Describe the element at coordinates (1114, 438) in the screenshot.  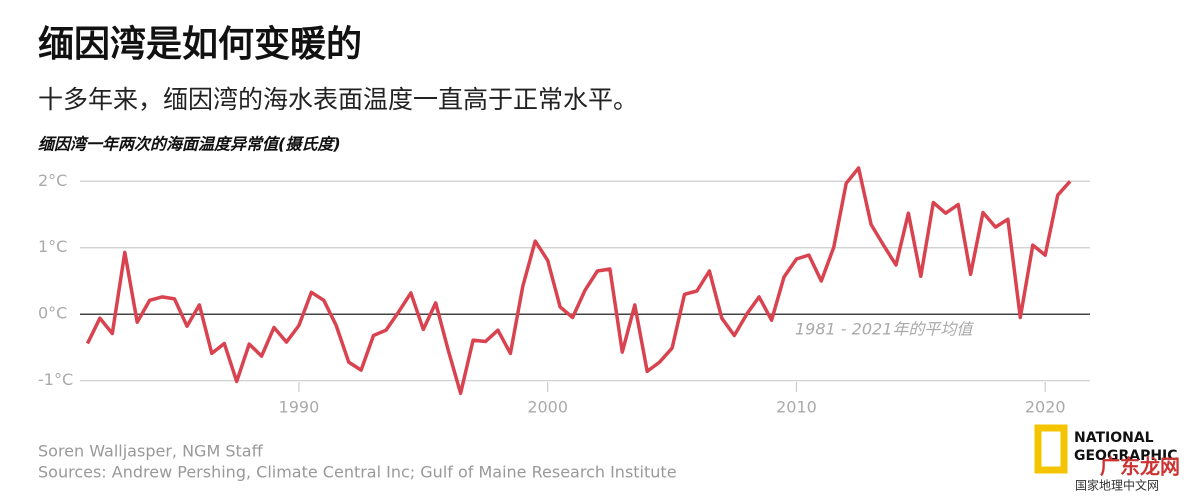
I see `logo-text: NATIONAL` at that location.